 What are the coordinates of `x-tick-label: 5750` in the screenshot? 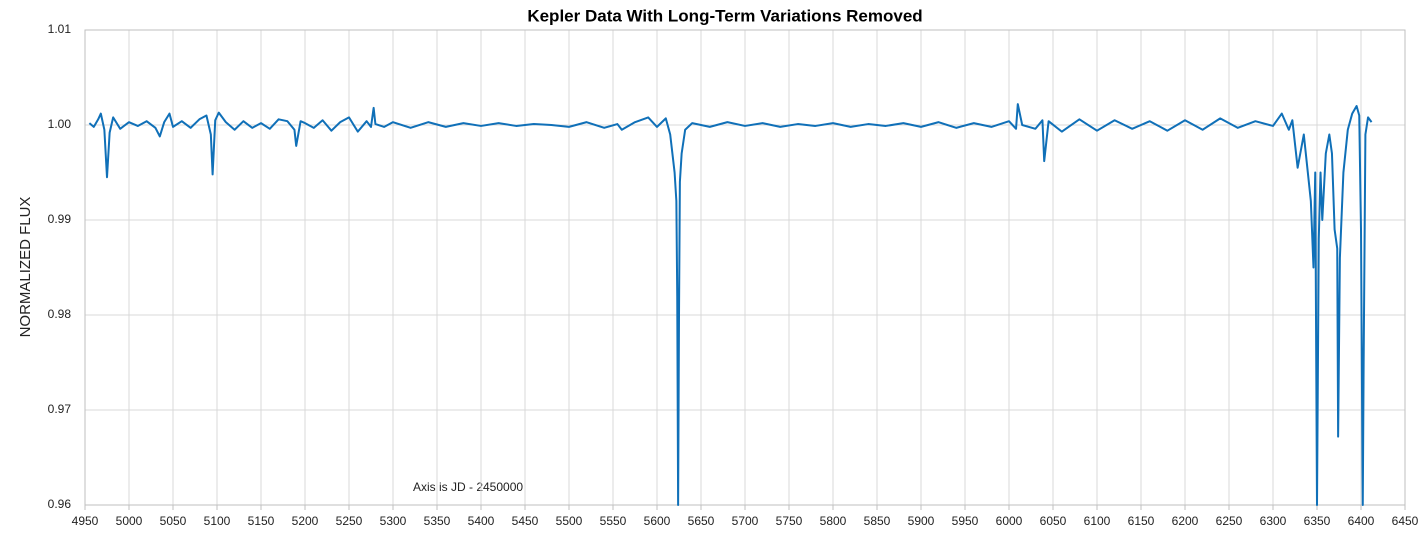 It's located at (789, 521).